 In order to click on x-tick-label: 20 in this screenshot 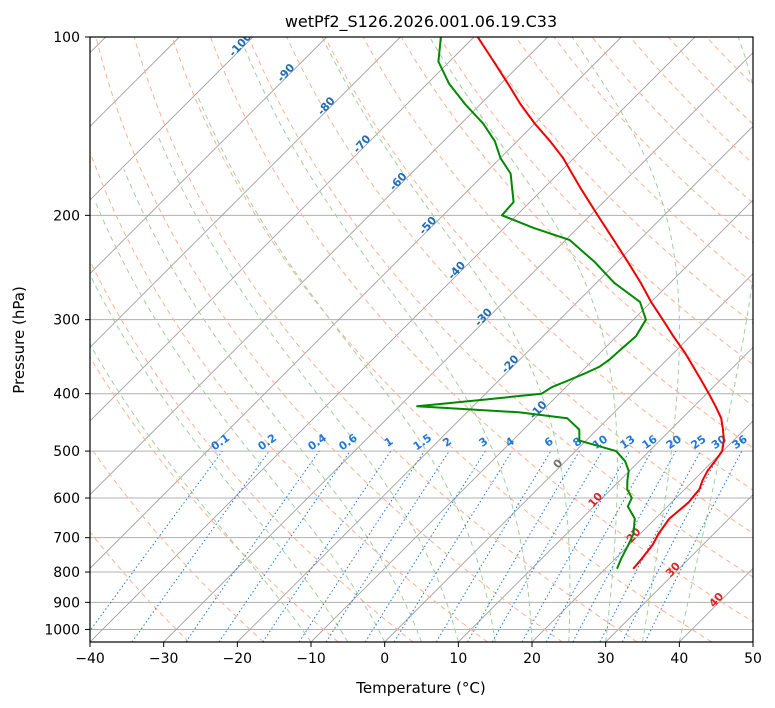, I will do `click(532, 659)`.